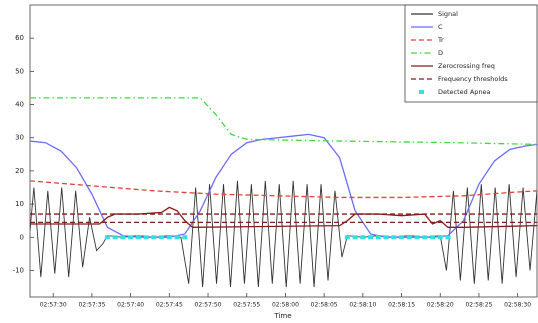 This screenshot has width=538, height=323. I want to click on y-tick-label: 20, so click(19, 171).